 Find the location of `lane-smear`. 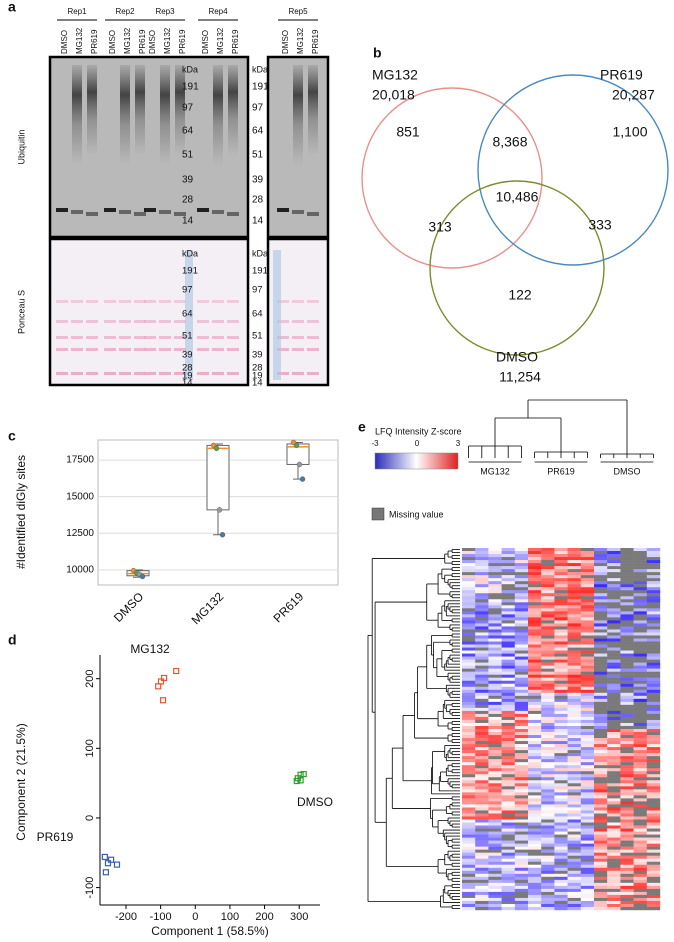

lane-smear is located at coordinates (298, 115).